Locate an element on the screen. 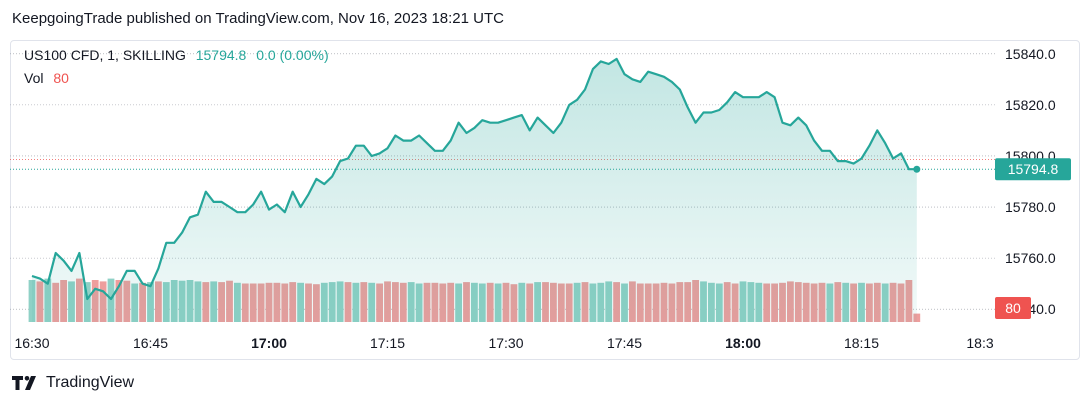 This screenshot has height=407, width=1090. tradingview-brand: TradingView is located at coordinates (73, 383).